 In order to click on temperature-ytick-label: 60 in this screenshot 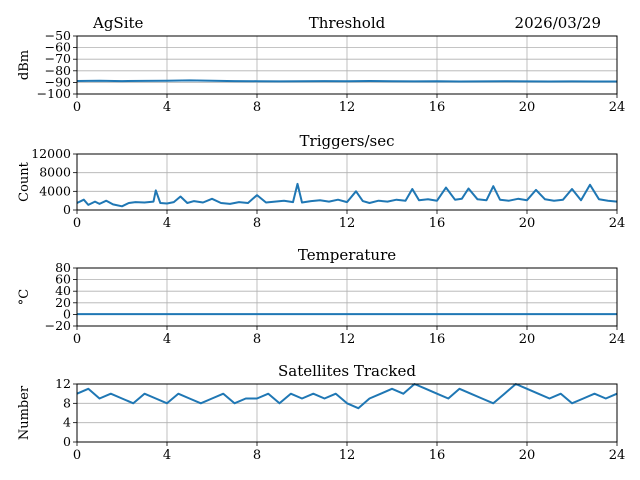, I will do `click(63, 279)`.